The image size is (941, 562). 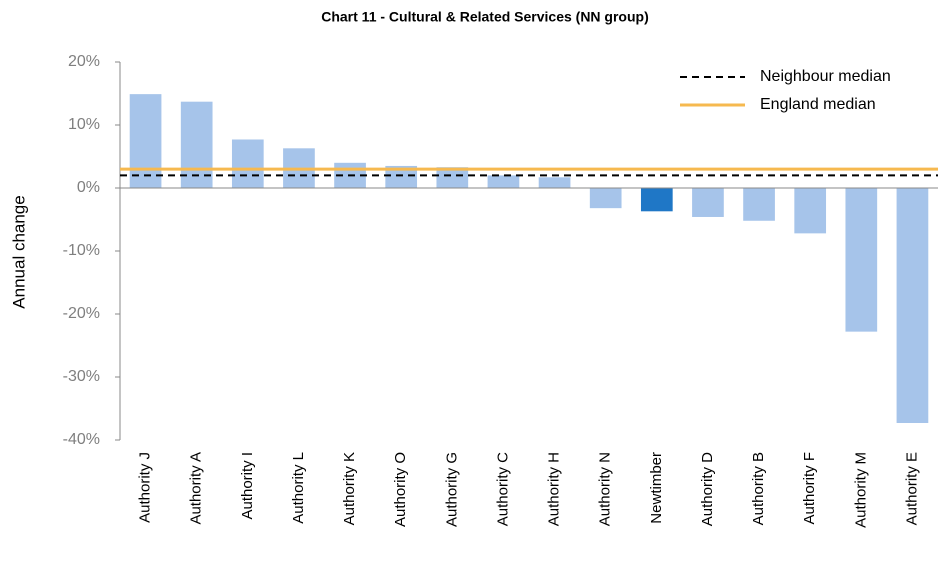 I want to click on y-tick-label: -10%, so click(x=81, y=250).